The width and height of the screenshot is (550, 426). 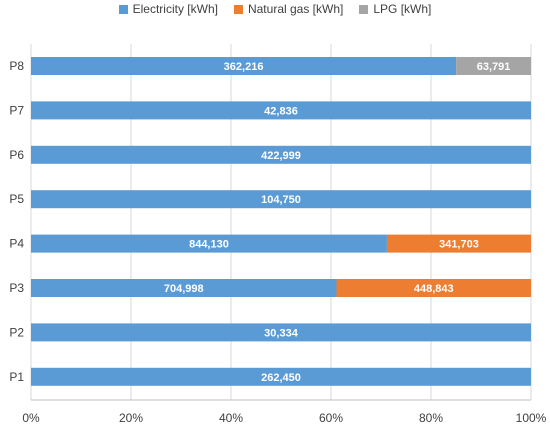 I want to click on legend-item-electricity: Electricity [kWh], so click(x=168, y=9).